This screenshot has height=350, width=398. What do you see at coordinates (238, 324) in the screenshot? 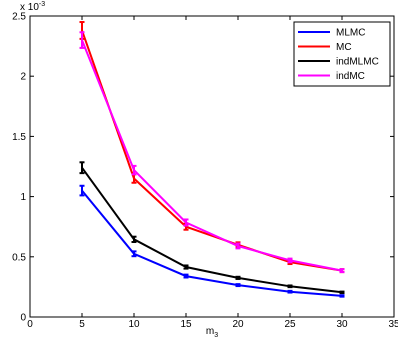
I see `x-tick-label: 20` at bounding box center [238, 324].